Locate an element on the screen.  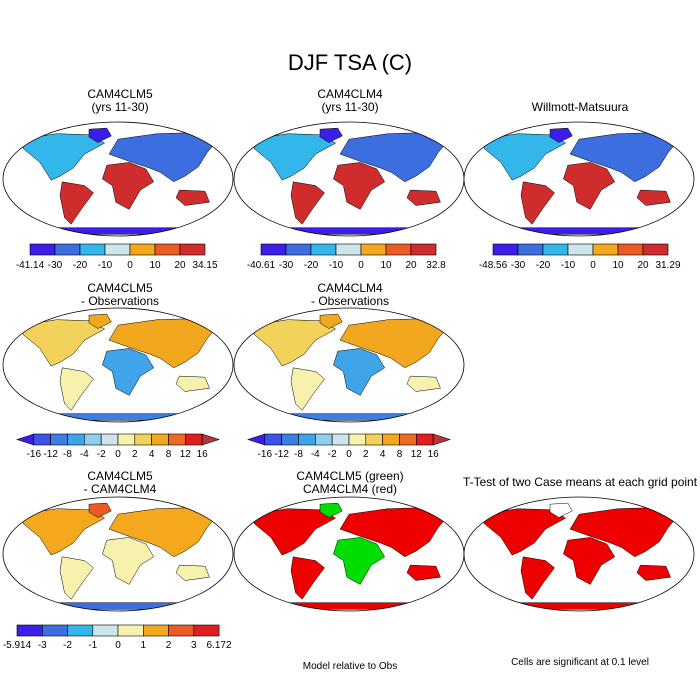
colorbar-tick-label: 8 is located at coordinates (400, 454).